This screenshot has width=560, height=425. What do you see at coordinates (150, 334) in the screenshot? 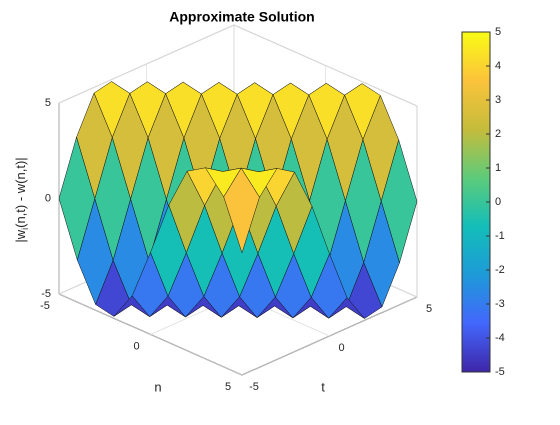
I see `grid-line` at bounding box center [150, 334].